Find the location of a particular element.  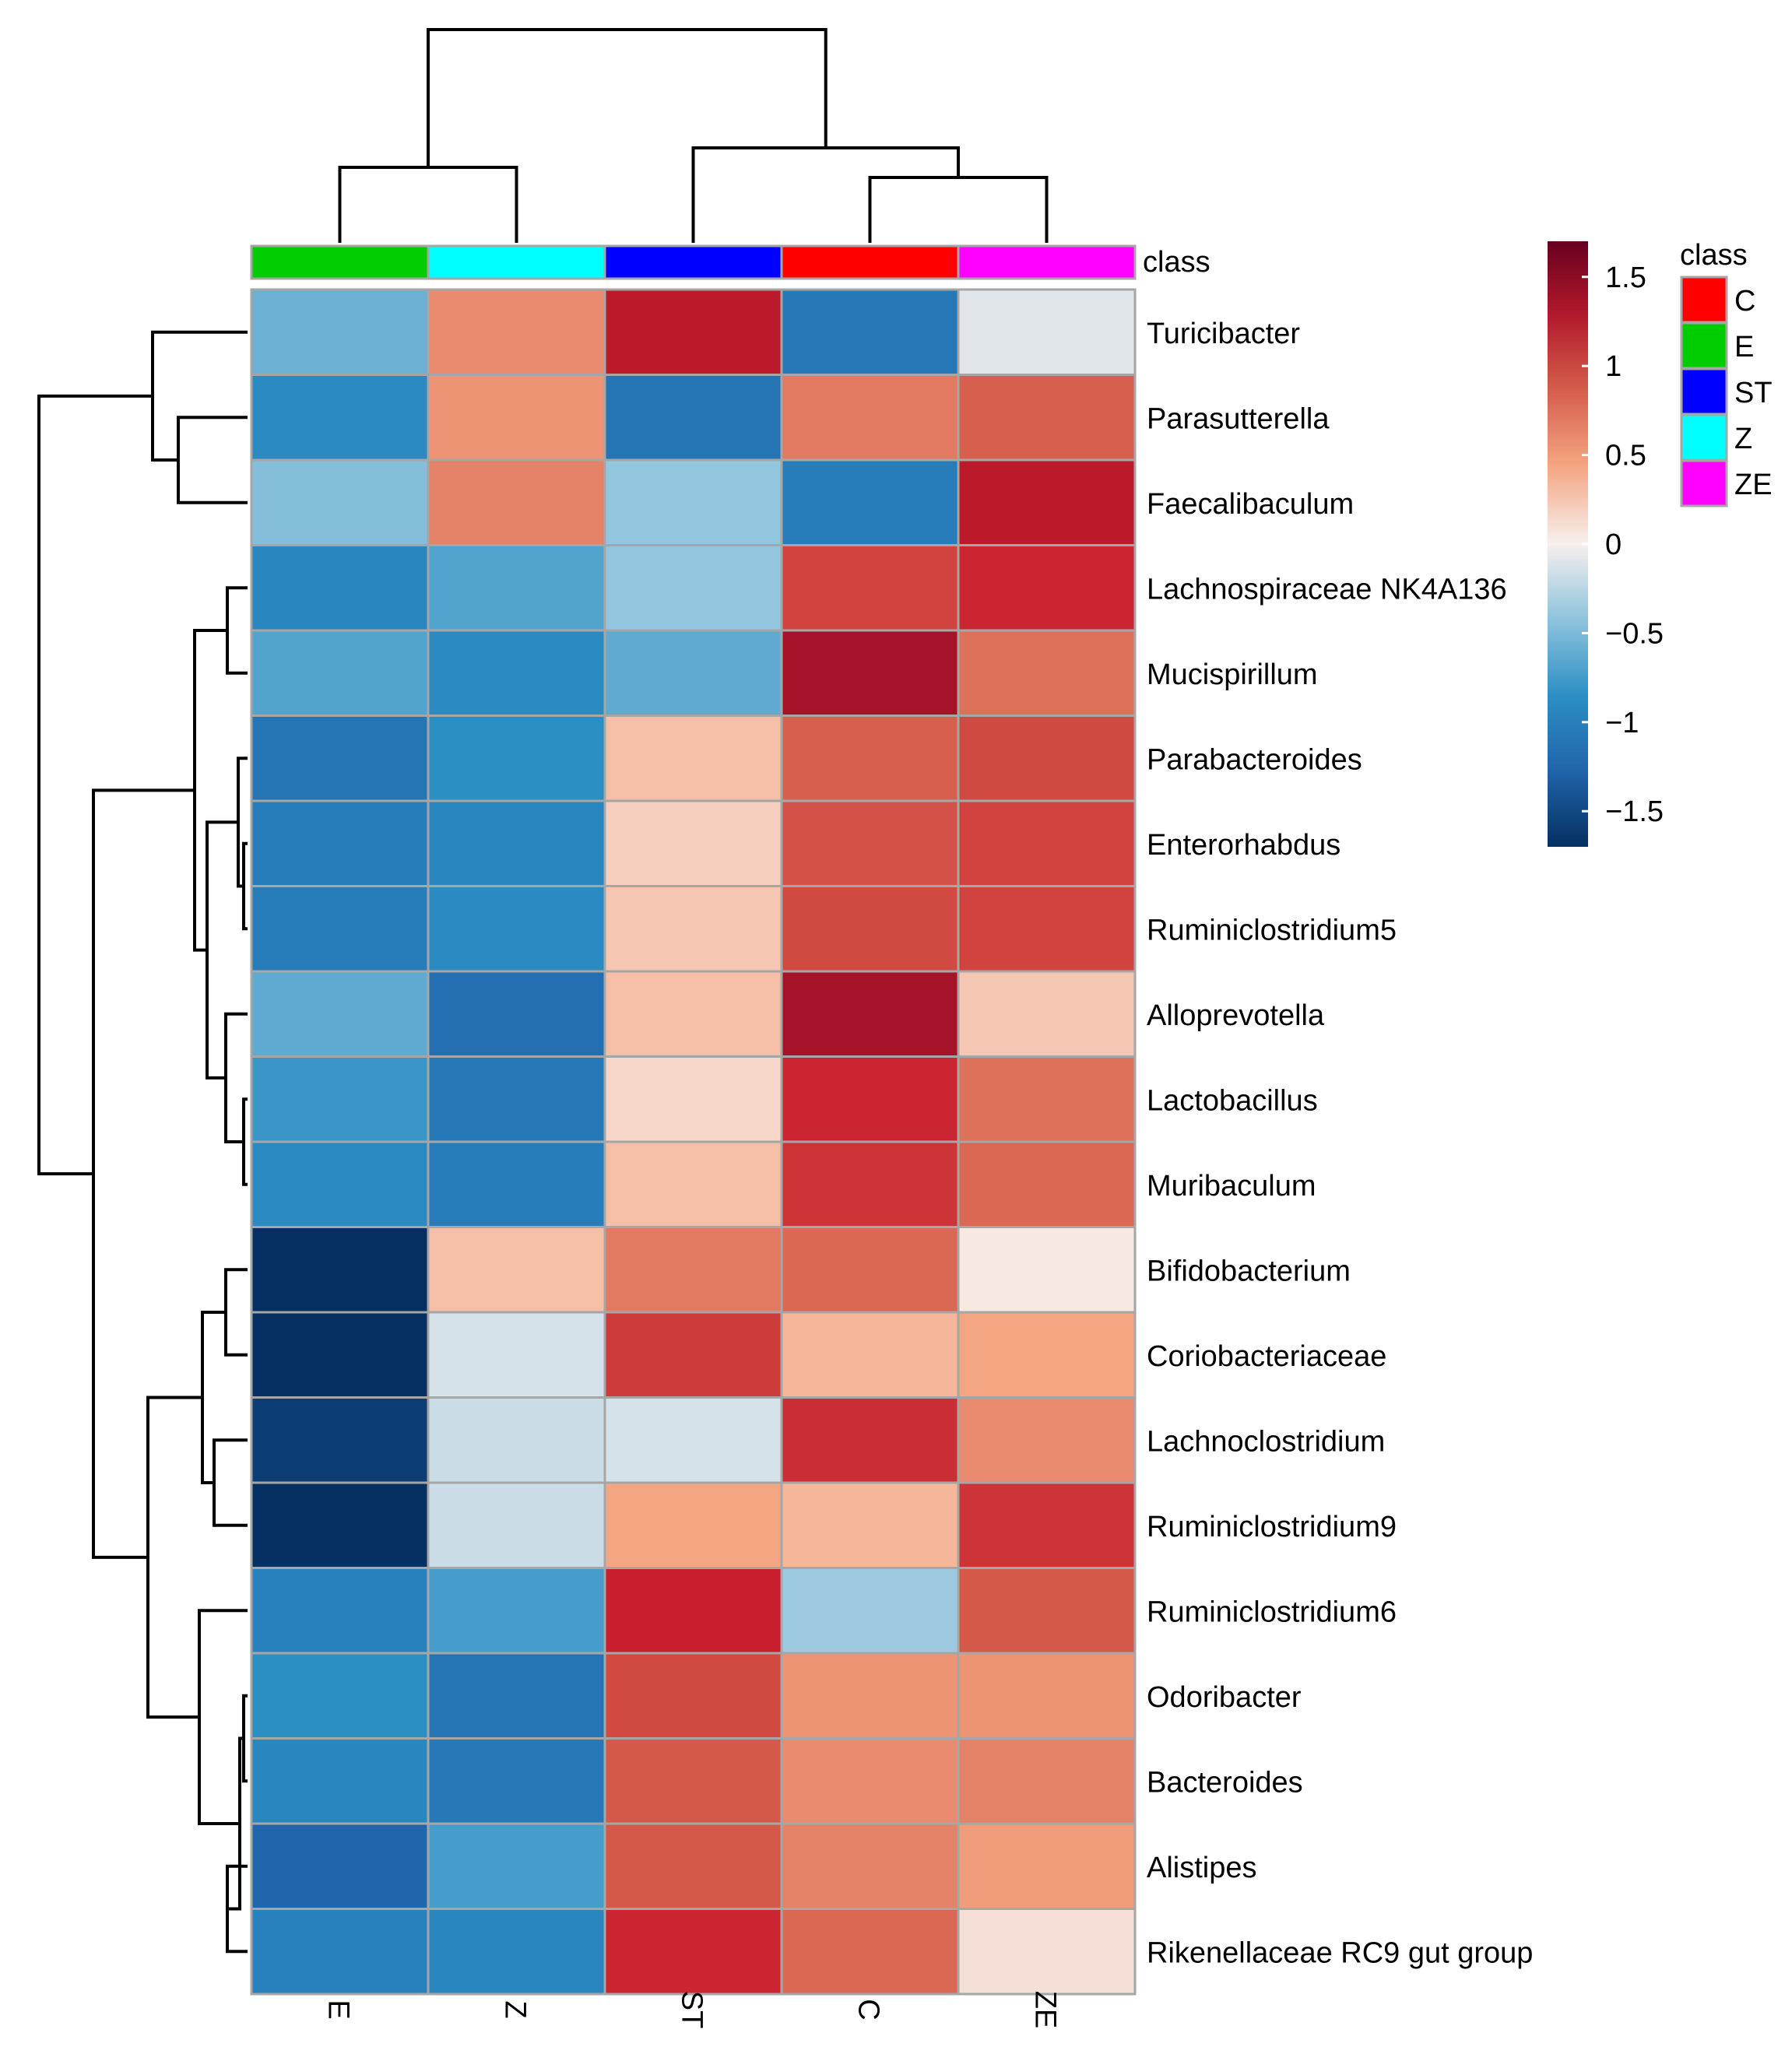

colorbar-tick-label: −0.5 is located at coordinates (1634, 633).